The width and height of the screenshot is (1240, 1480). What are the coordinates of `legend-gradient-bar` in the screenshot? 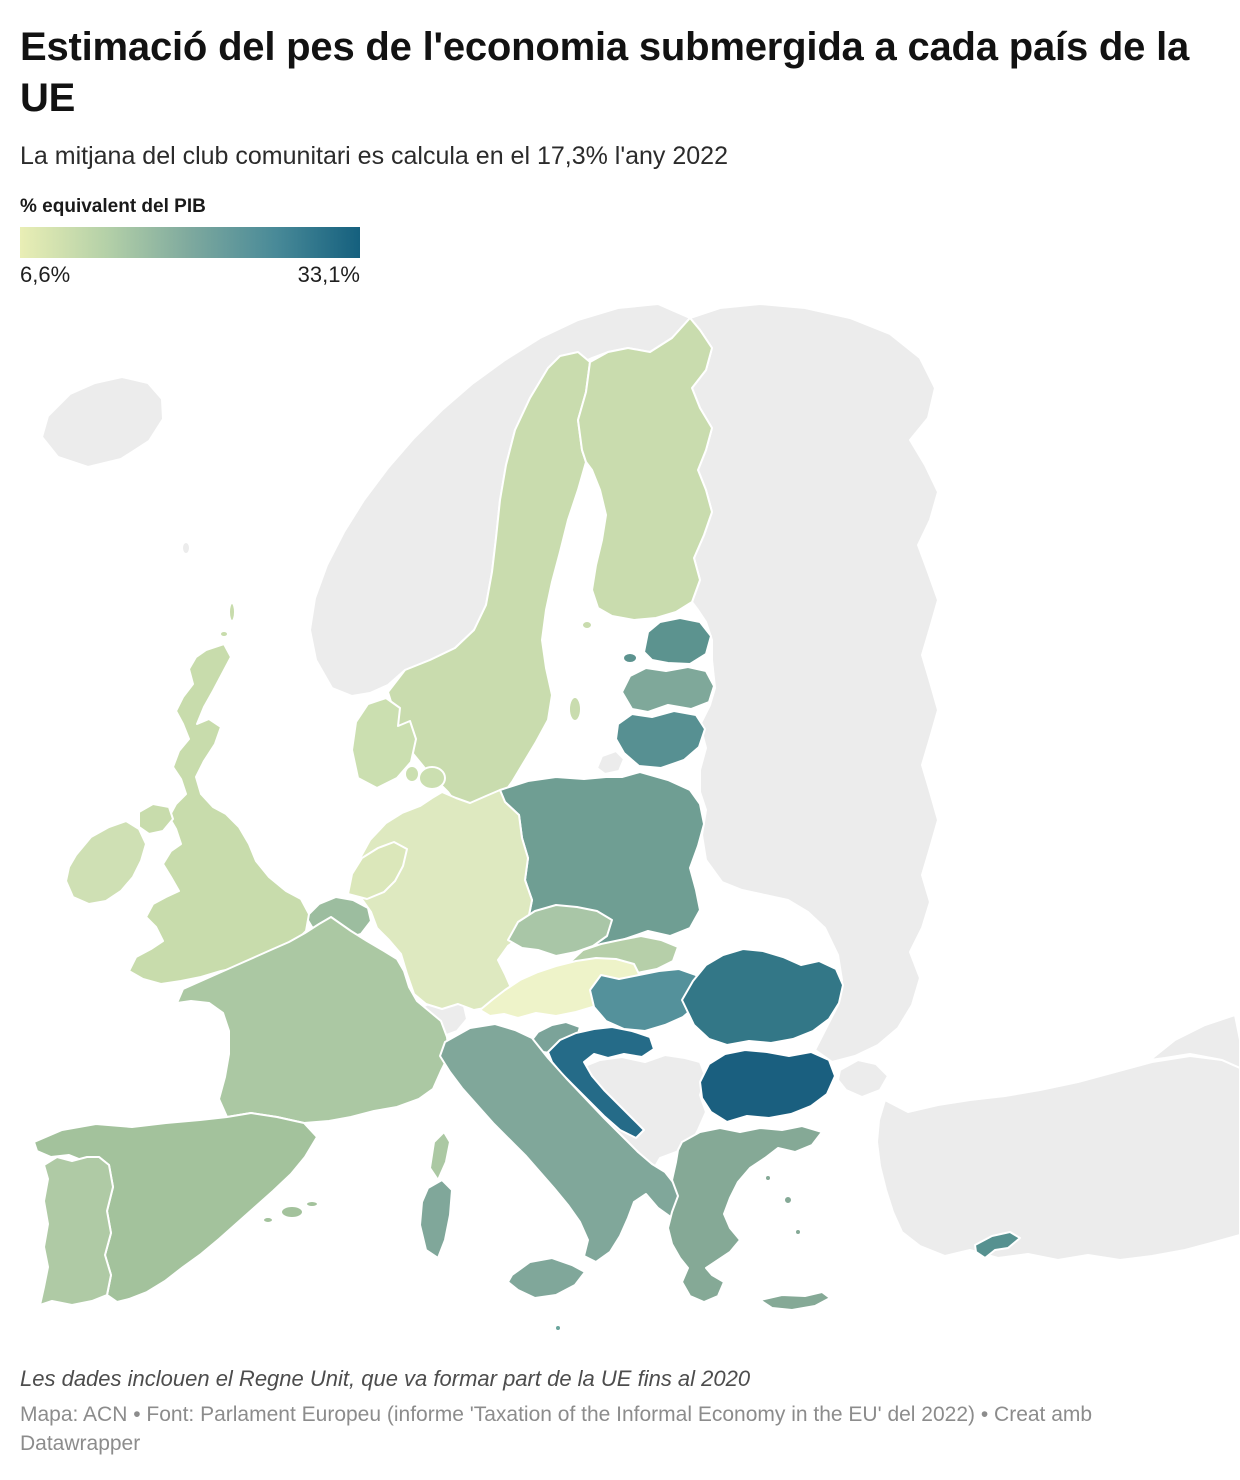 It's located at (190, 242).